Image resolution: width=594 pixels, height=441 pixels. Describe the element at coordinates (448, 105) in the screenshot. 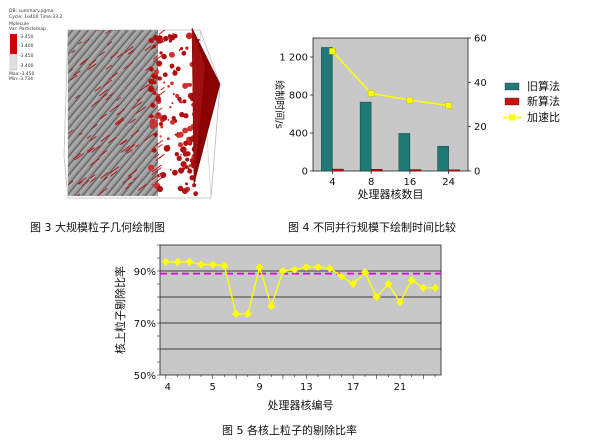

I see `speedup-point` at that location.